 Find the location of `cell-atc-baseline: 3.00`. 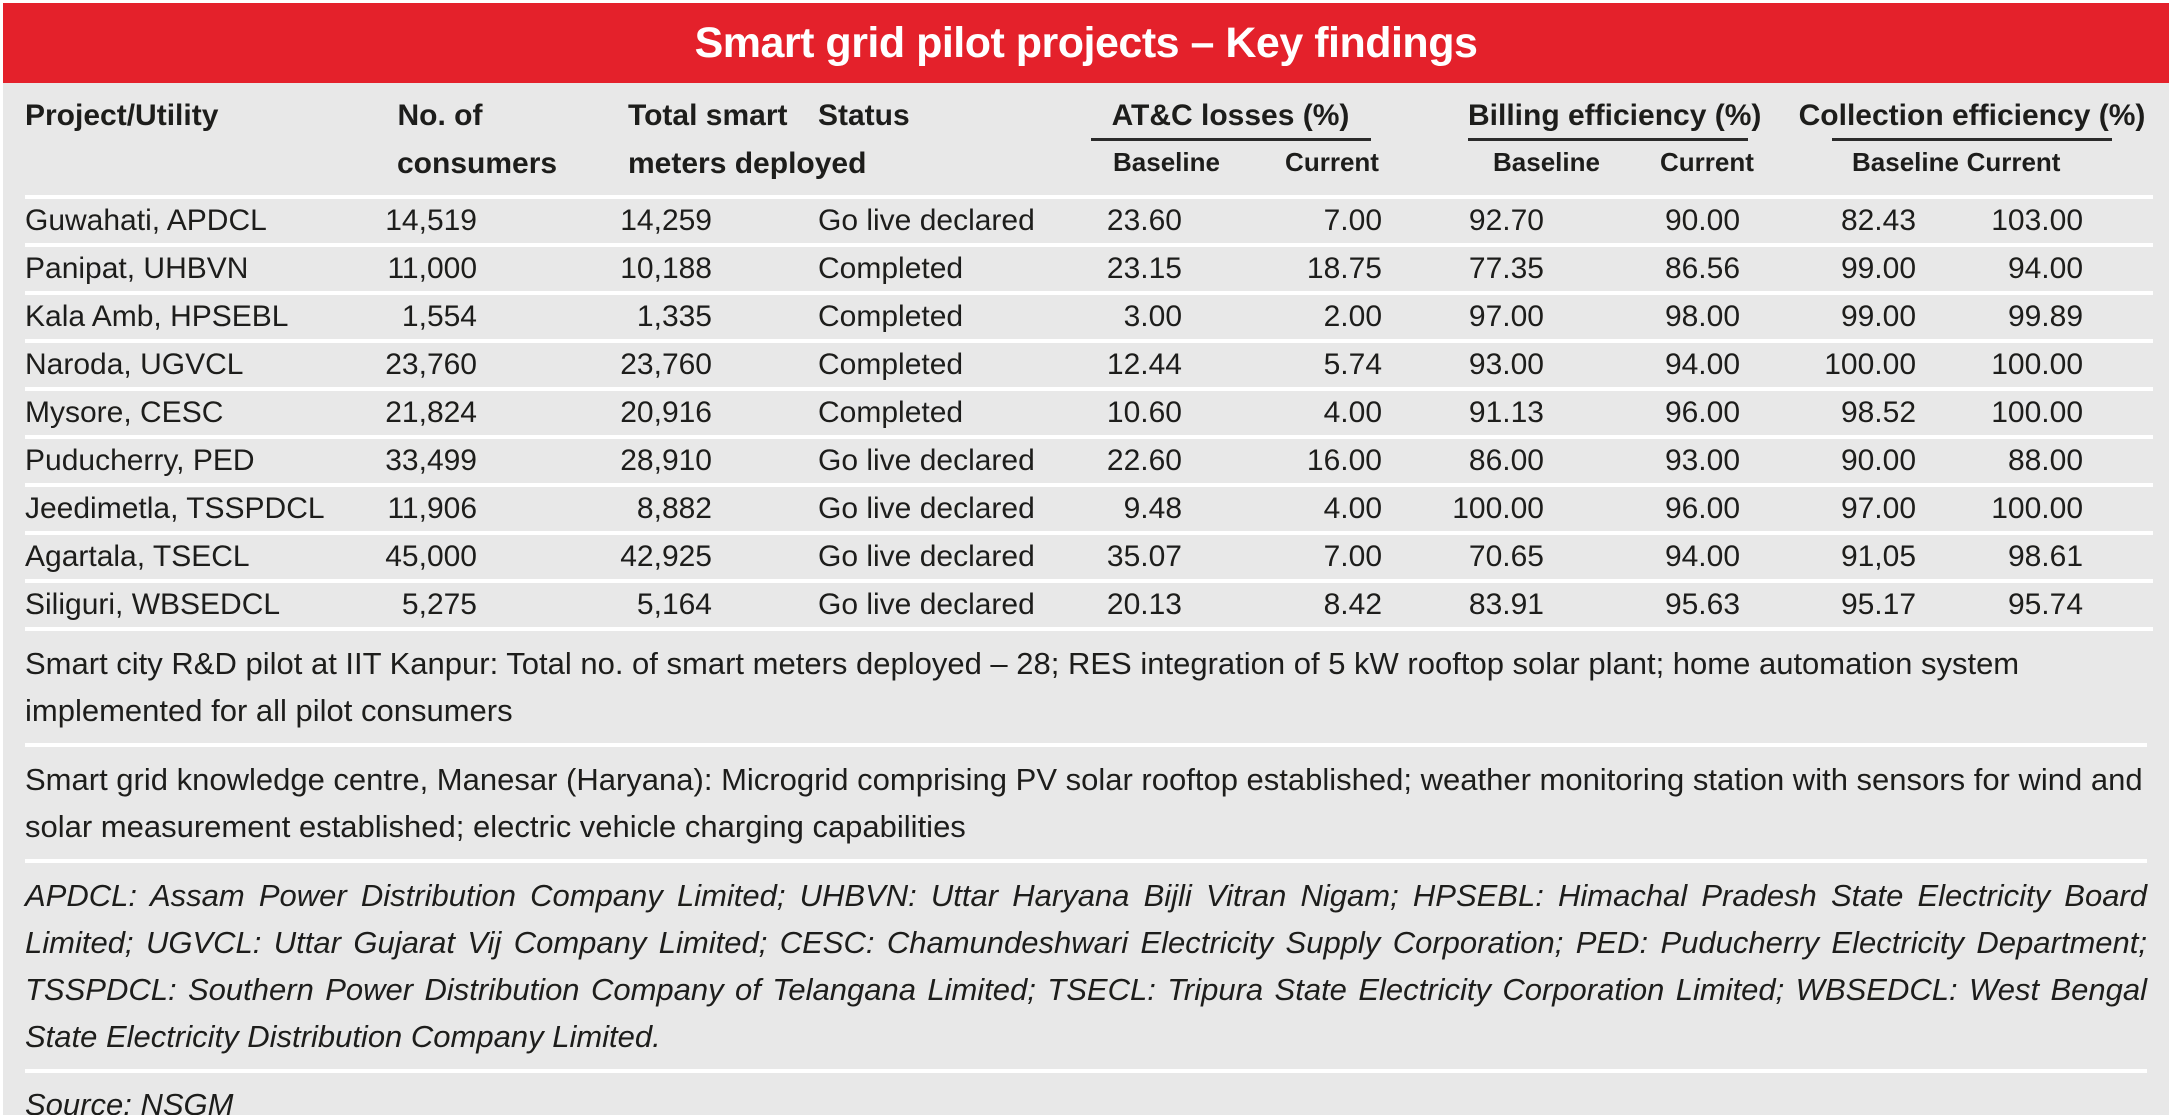

cell-atc-baseline: 3.00 is located at coordinates (1152, 316).